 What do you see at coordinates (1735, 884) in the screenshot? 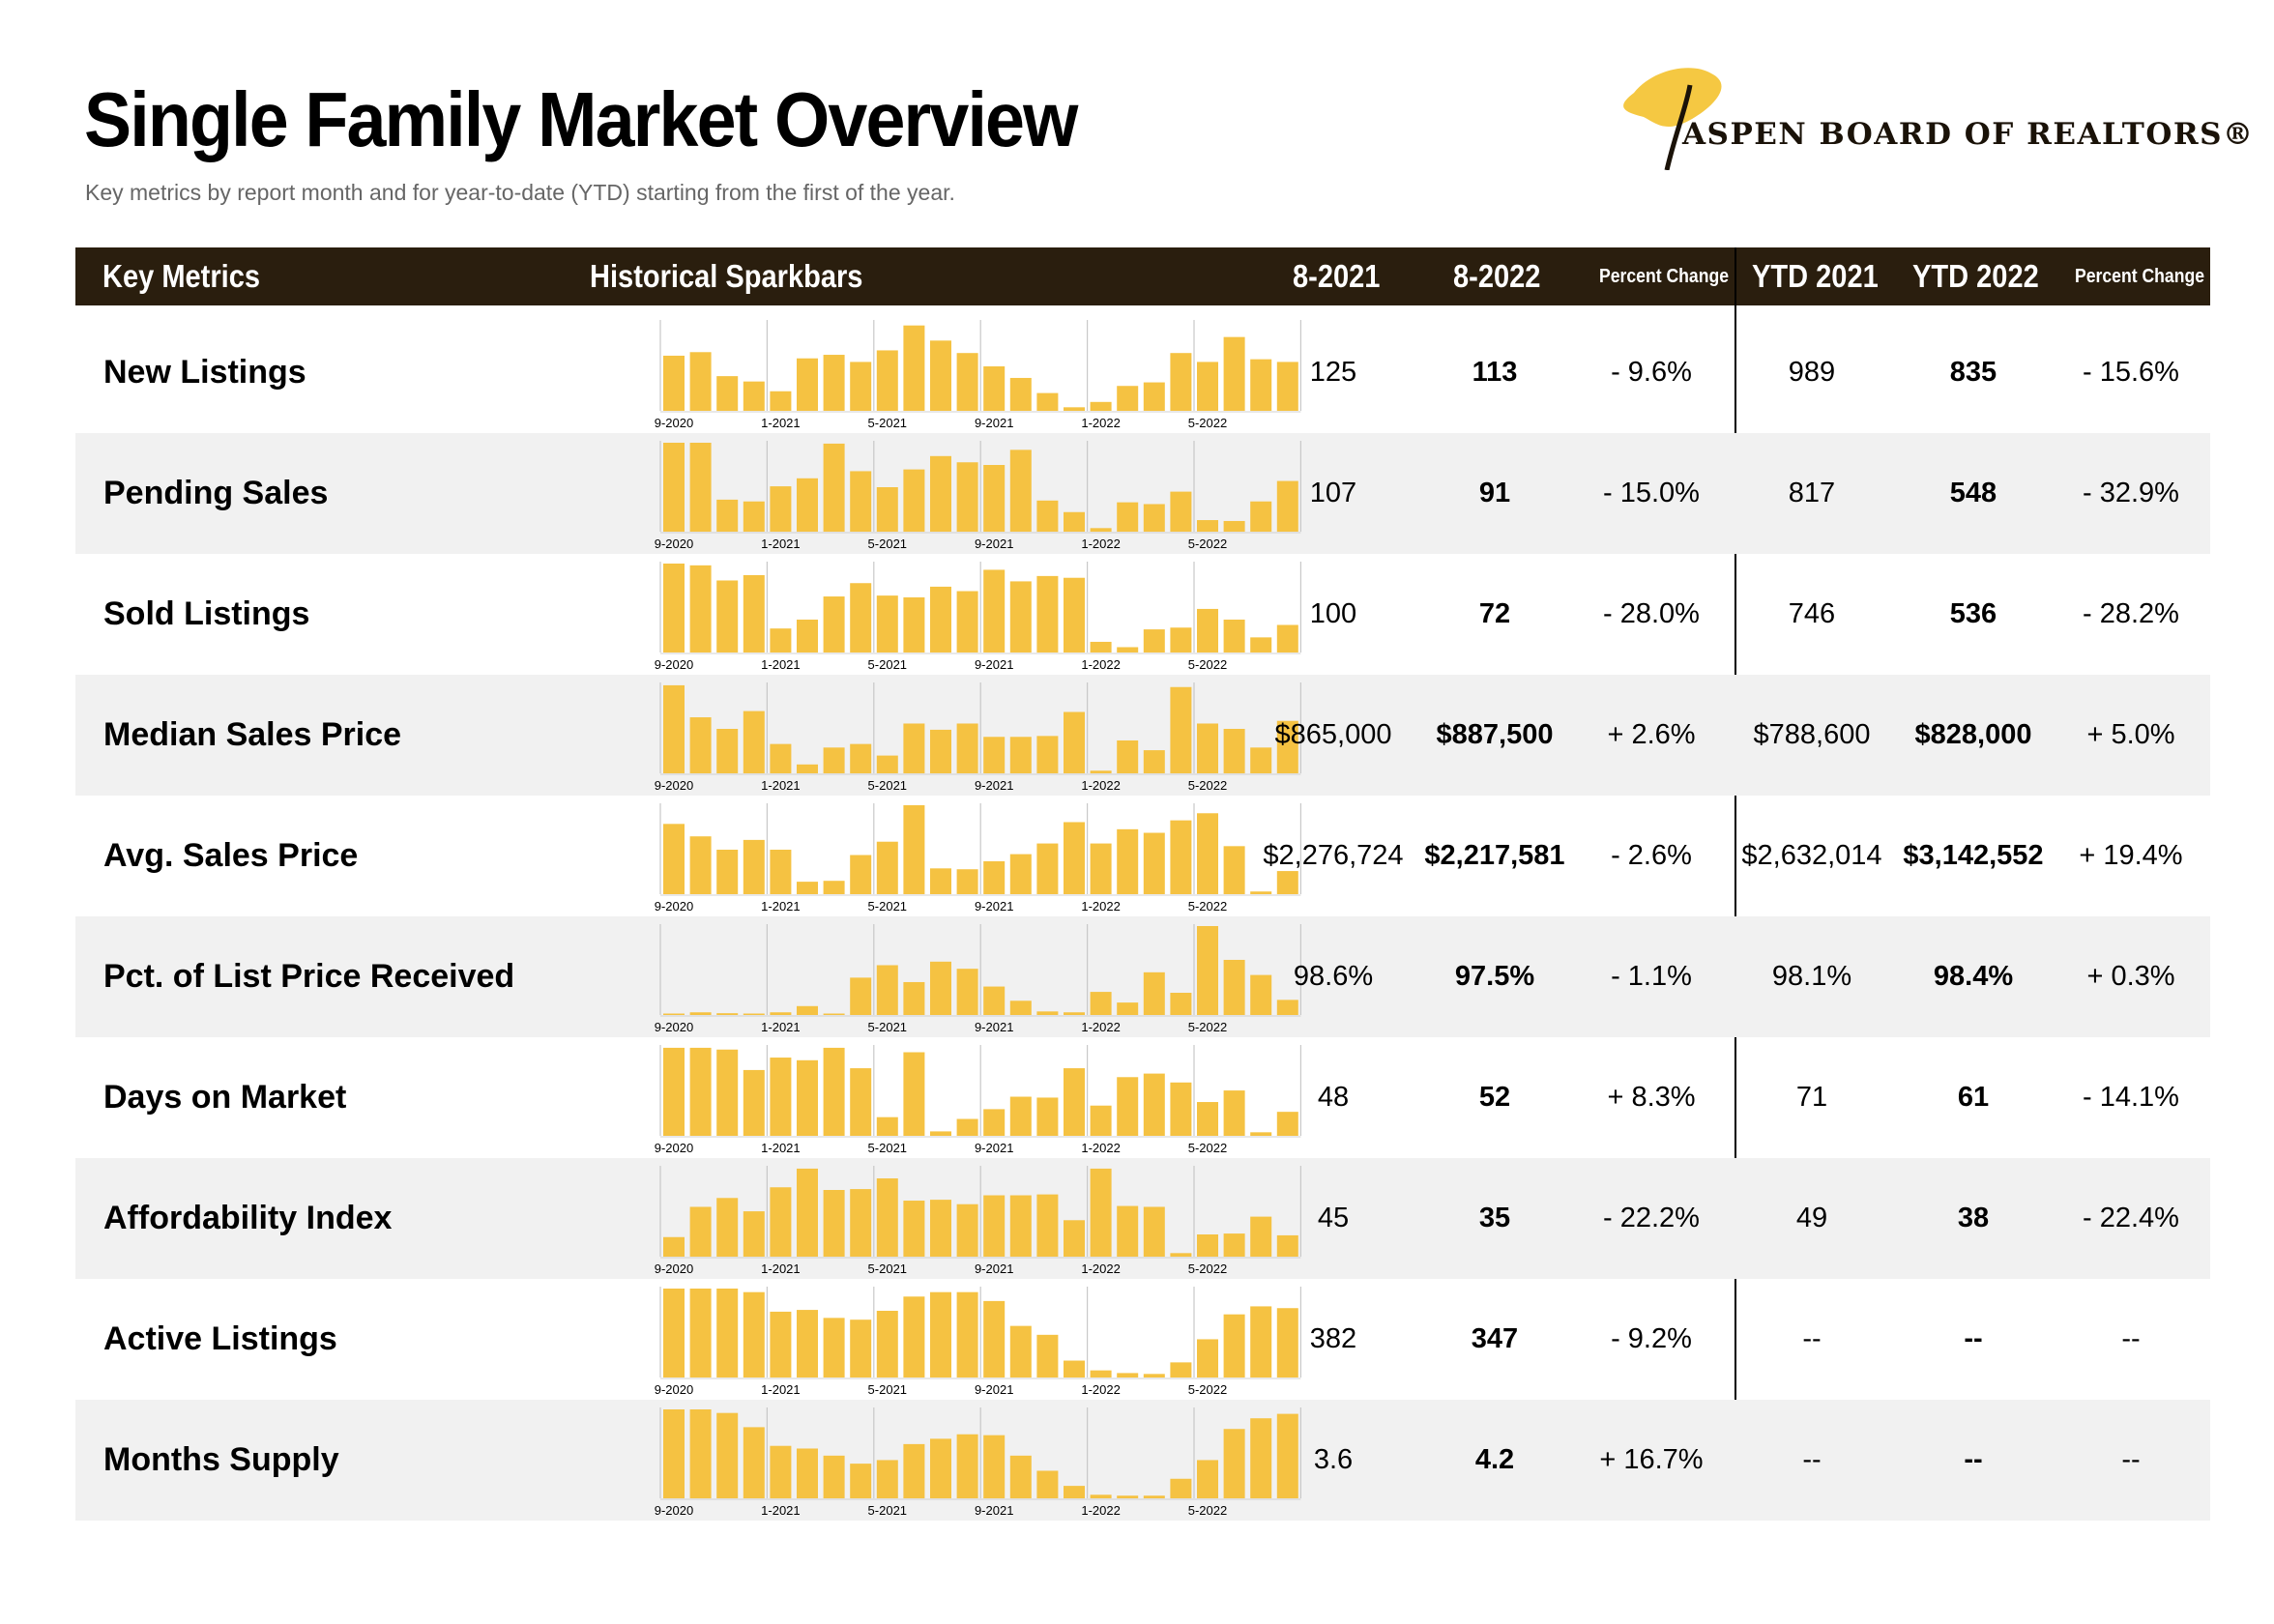
I see `ytd-divider` at bounding box center [1735, 884].